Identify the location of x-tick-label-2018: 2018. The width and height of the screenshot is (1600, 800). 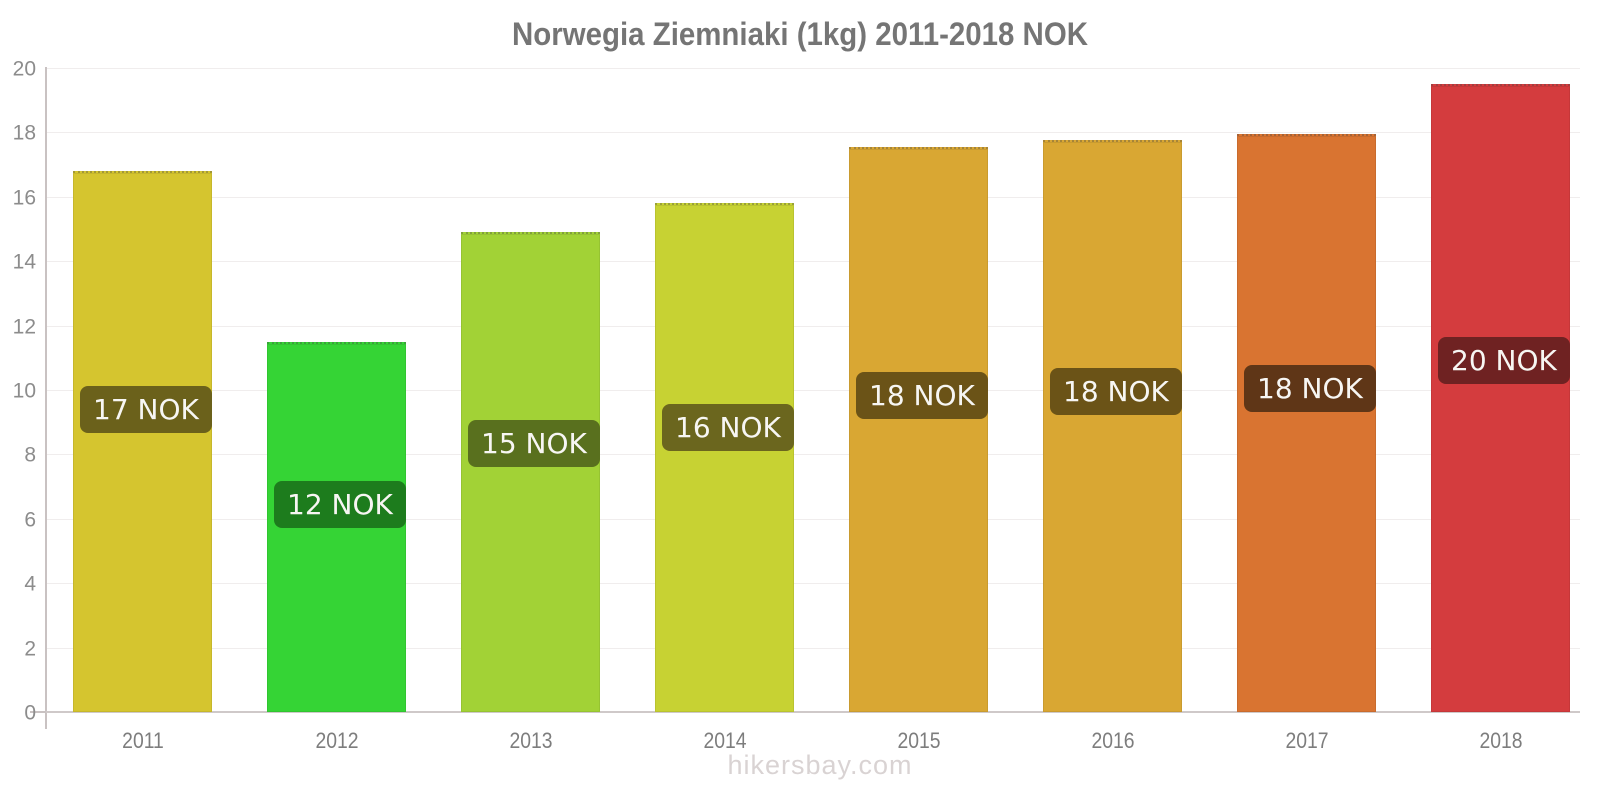
(1500, 740).